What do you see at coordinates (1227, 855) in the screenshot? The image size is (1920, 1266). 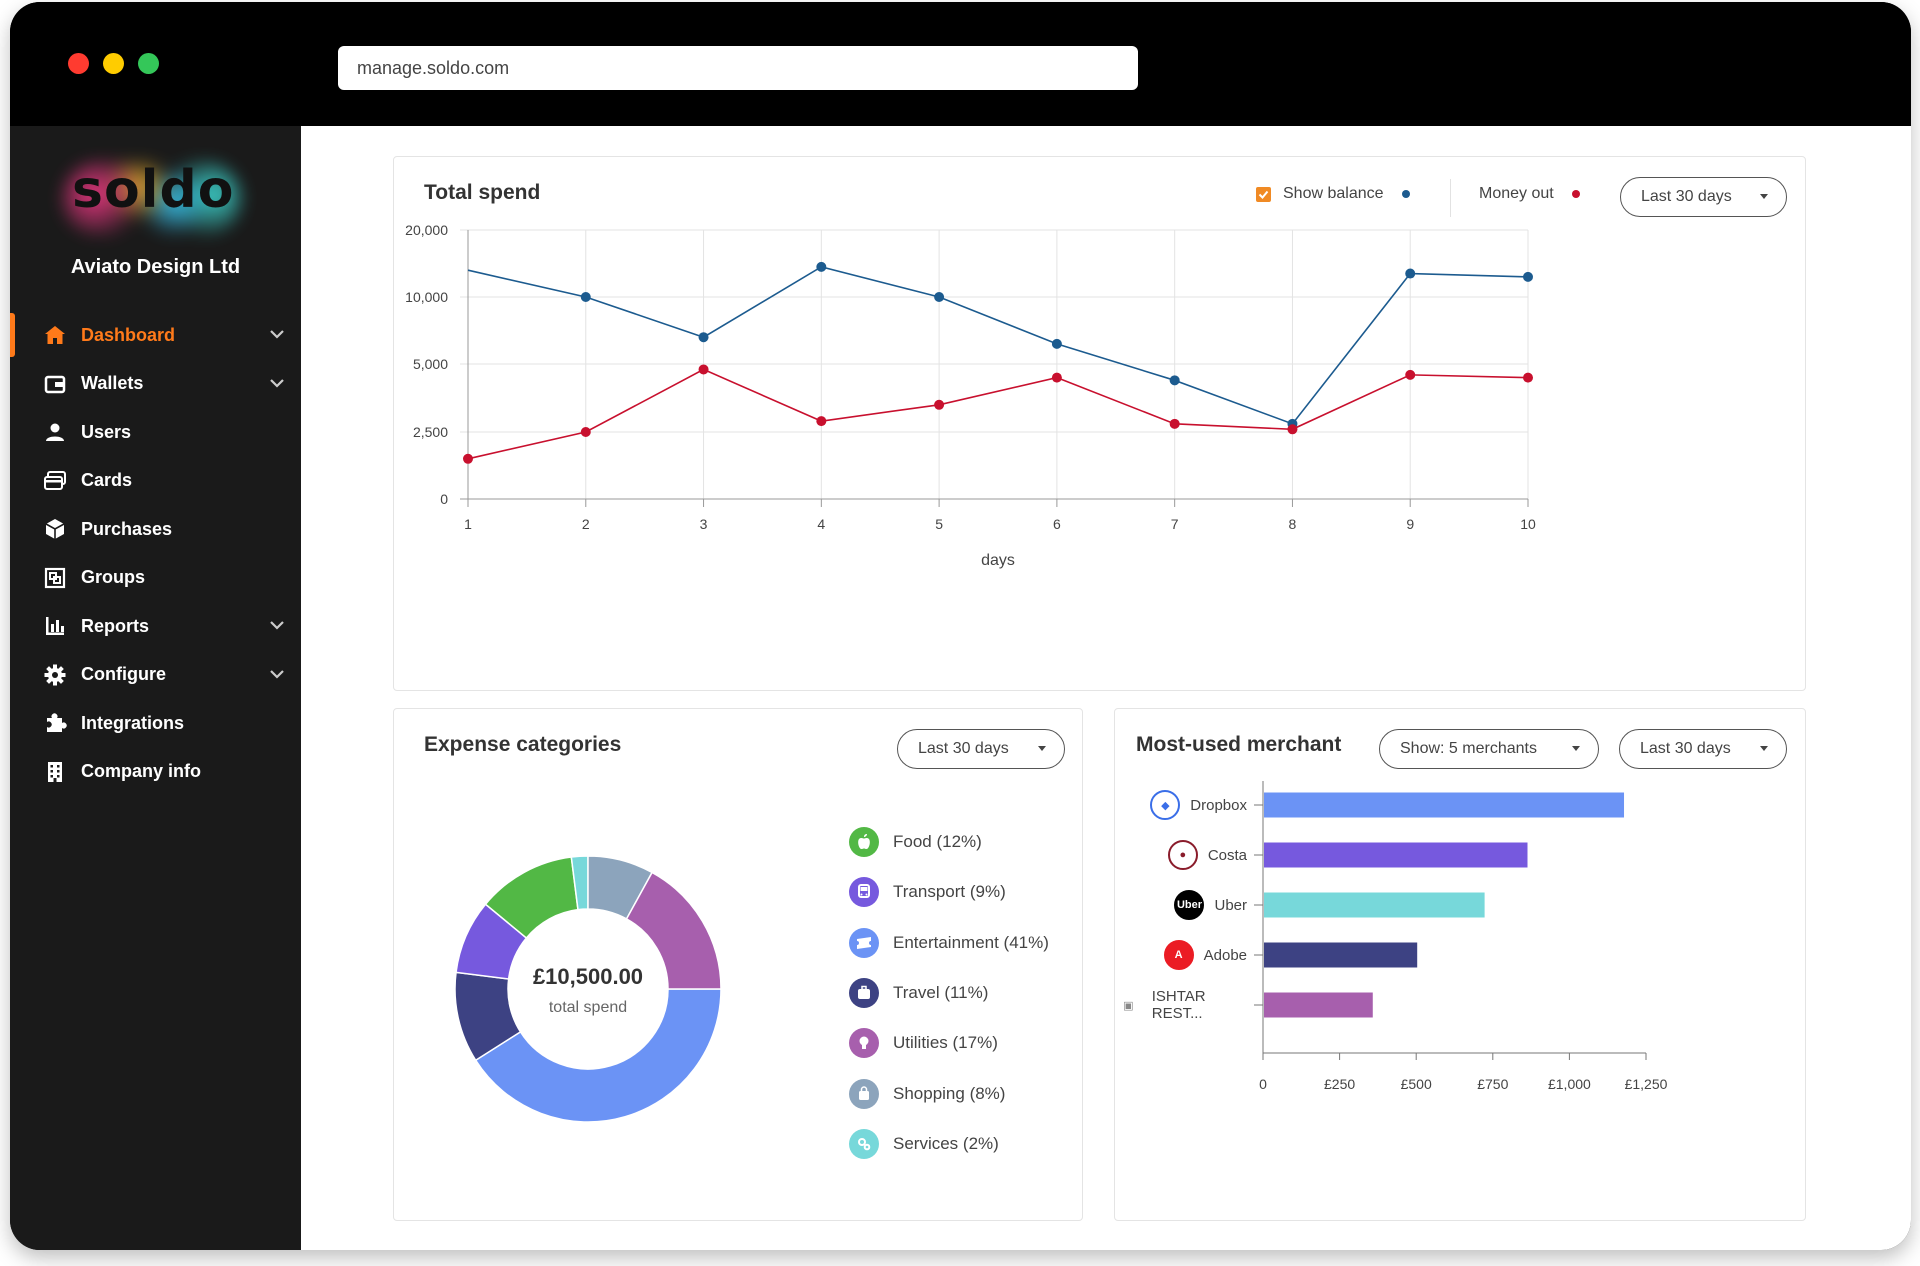 I see `merchant-name: Costa` at bounding box center [1227, 855].